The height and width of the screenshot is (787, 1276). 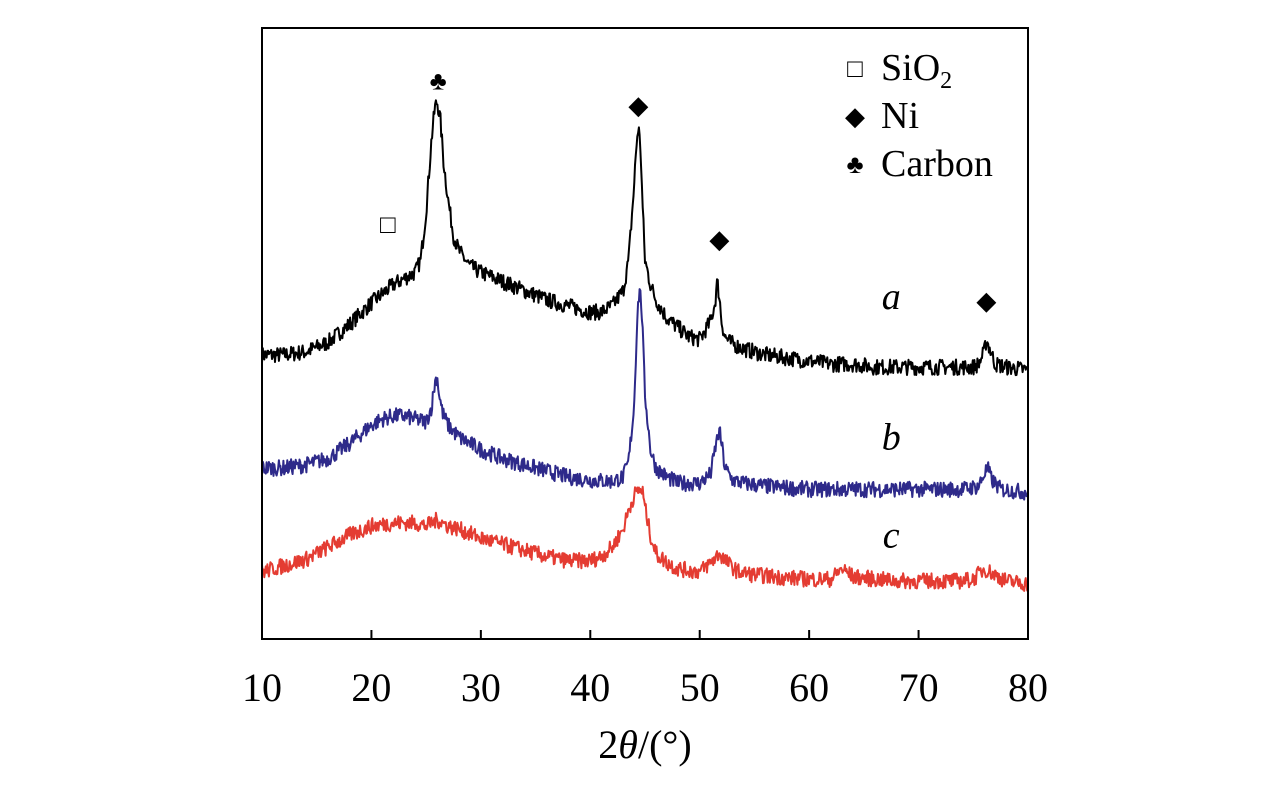 I want to click on series-label-c: c, so click(x=891, y=535).